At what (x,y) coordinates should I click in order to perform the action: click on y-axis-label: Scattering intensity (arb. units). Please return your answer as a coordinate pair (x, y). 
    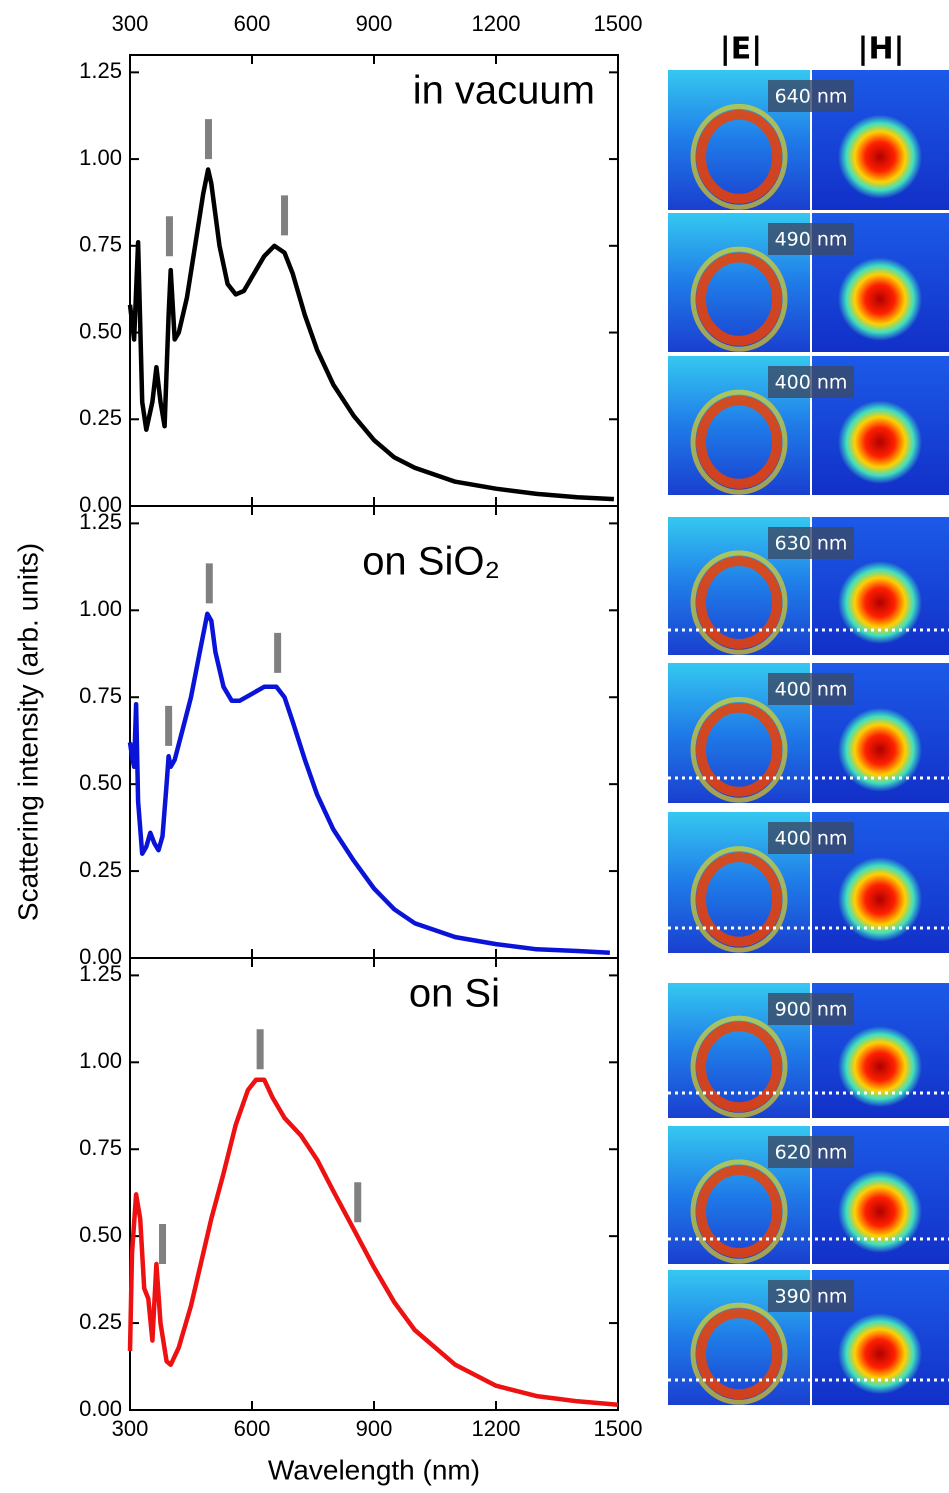
    Looking at the image, I should click on (27, 732).